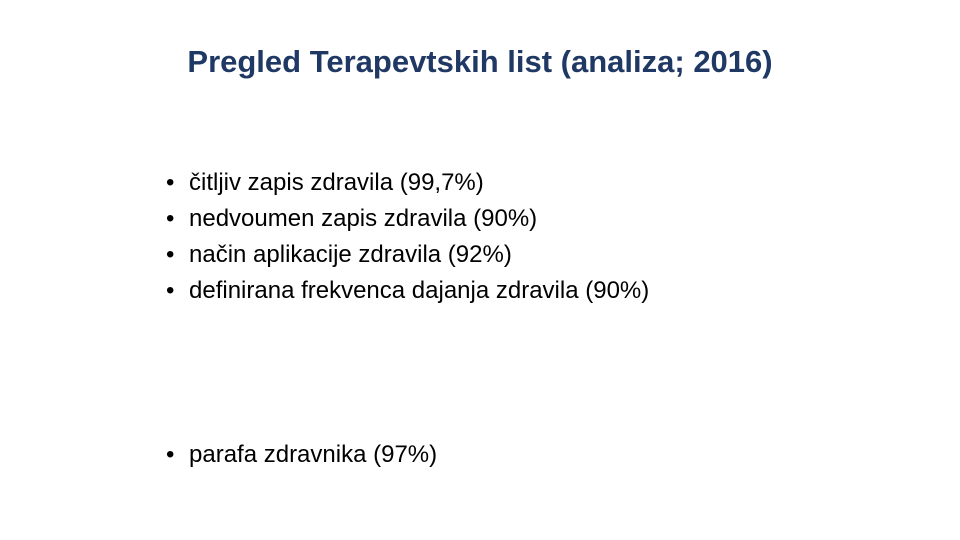 Image resolution: width=960 pixels, height=540 pixels. Describe the element at coordinates (427, 183) in the screenshot. I see `list-item: čitljiv zapis zdravila (99,7%)` at that location.